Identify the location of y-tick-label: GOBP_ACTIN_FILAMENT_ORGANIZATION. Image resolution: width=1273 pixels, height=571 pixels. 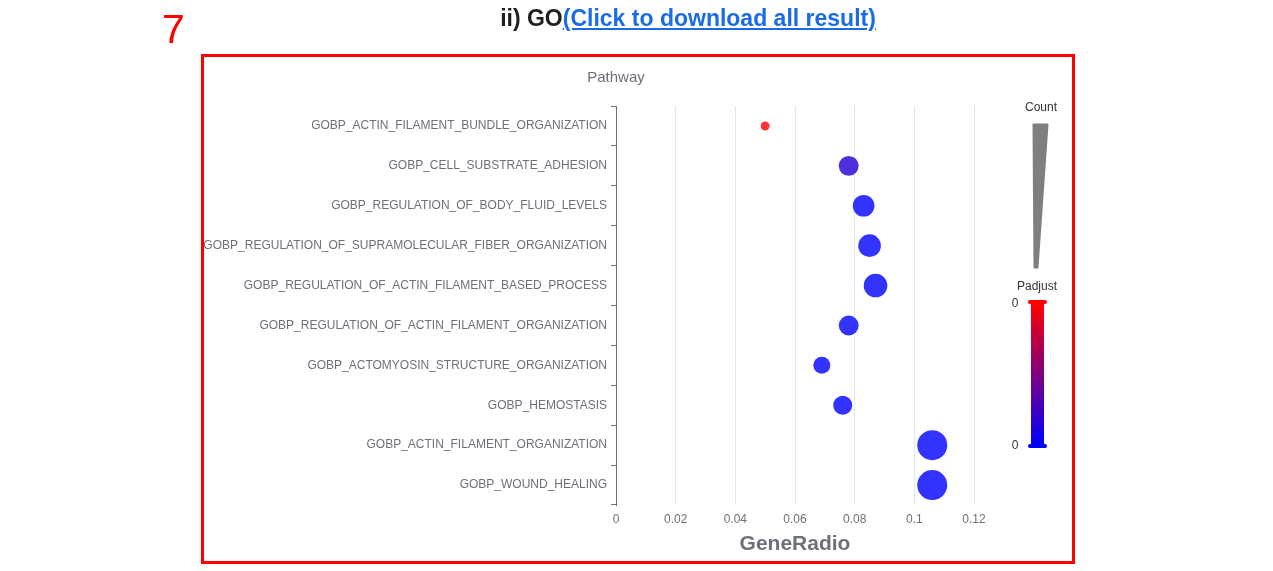
(486, 444).